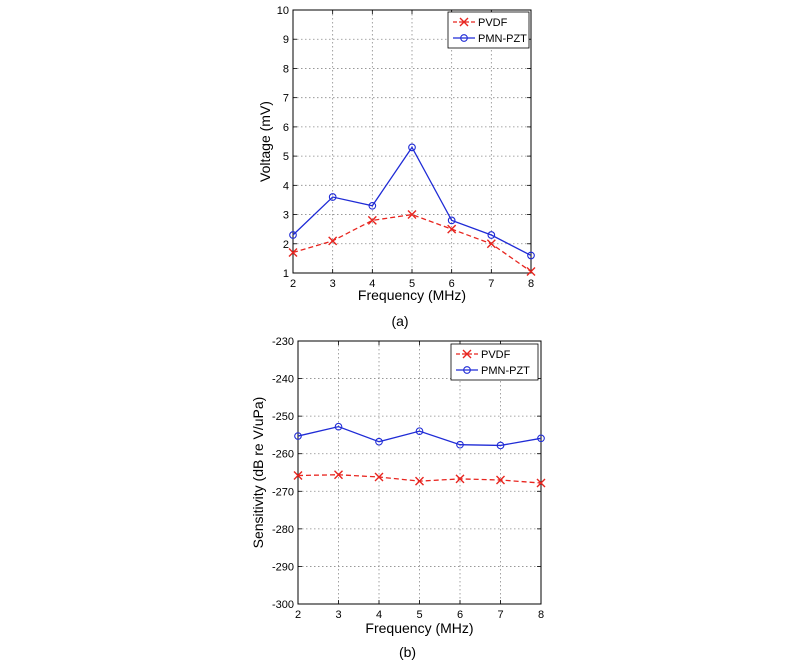  What do you see at coordinates (283, 530) in the screenshot?
I see `y-tick-label: -280` at bounding box center [283, 530].